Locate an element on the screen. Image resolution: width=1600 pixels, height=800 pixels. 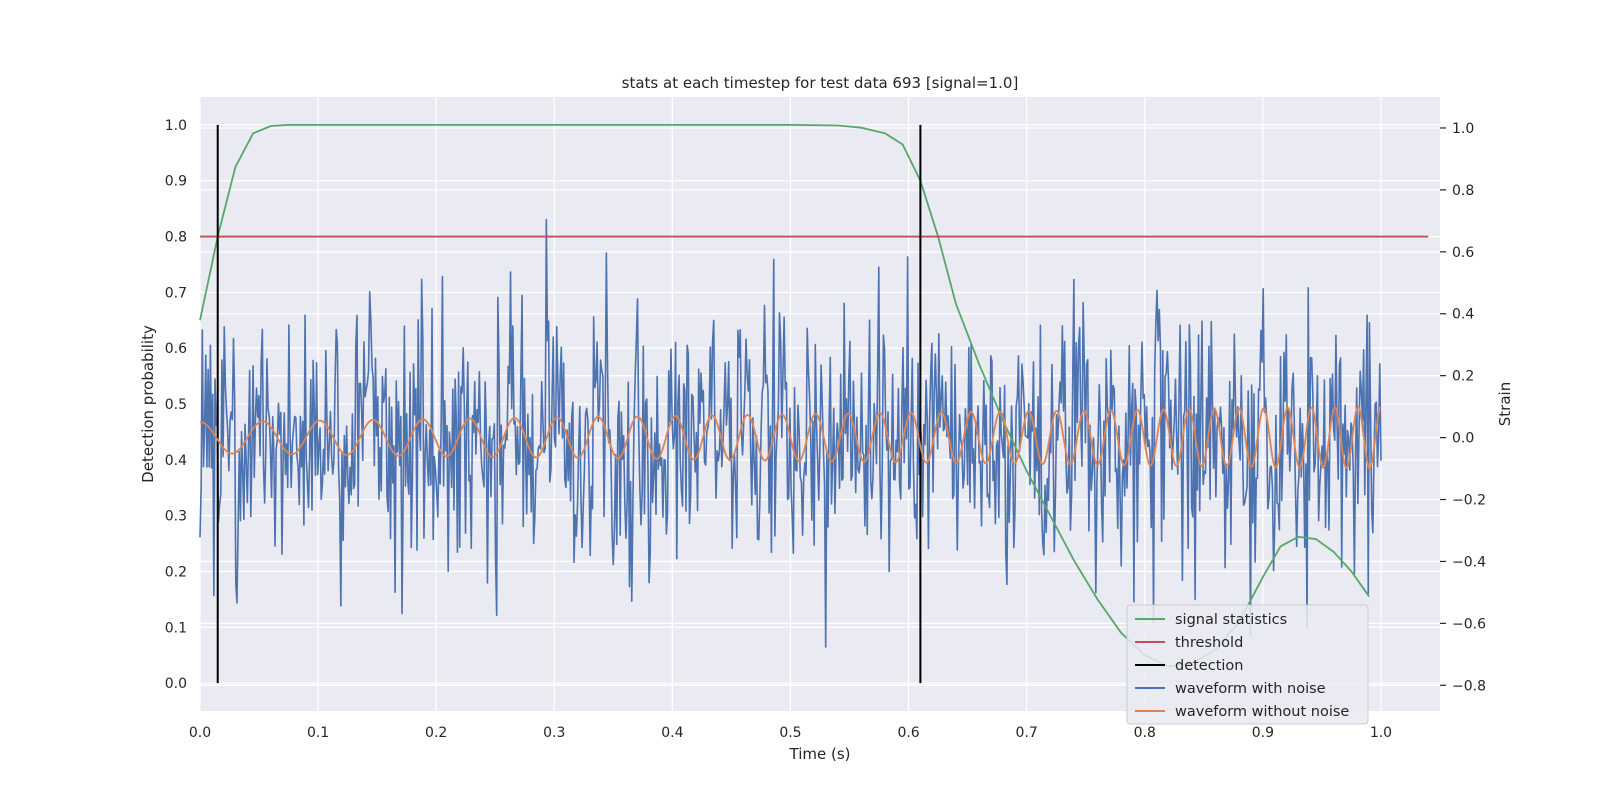
y-left-axis-ticks: 0.0 0.1 0.2 0.3 0.4 0.5 0.6 0.7 0.8 0.9 1.0 is located at coordinates (176, 405).